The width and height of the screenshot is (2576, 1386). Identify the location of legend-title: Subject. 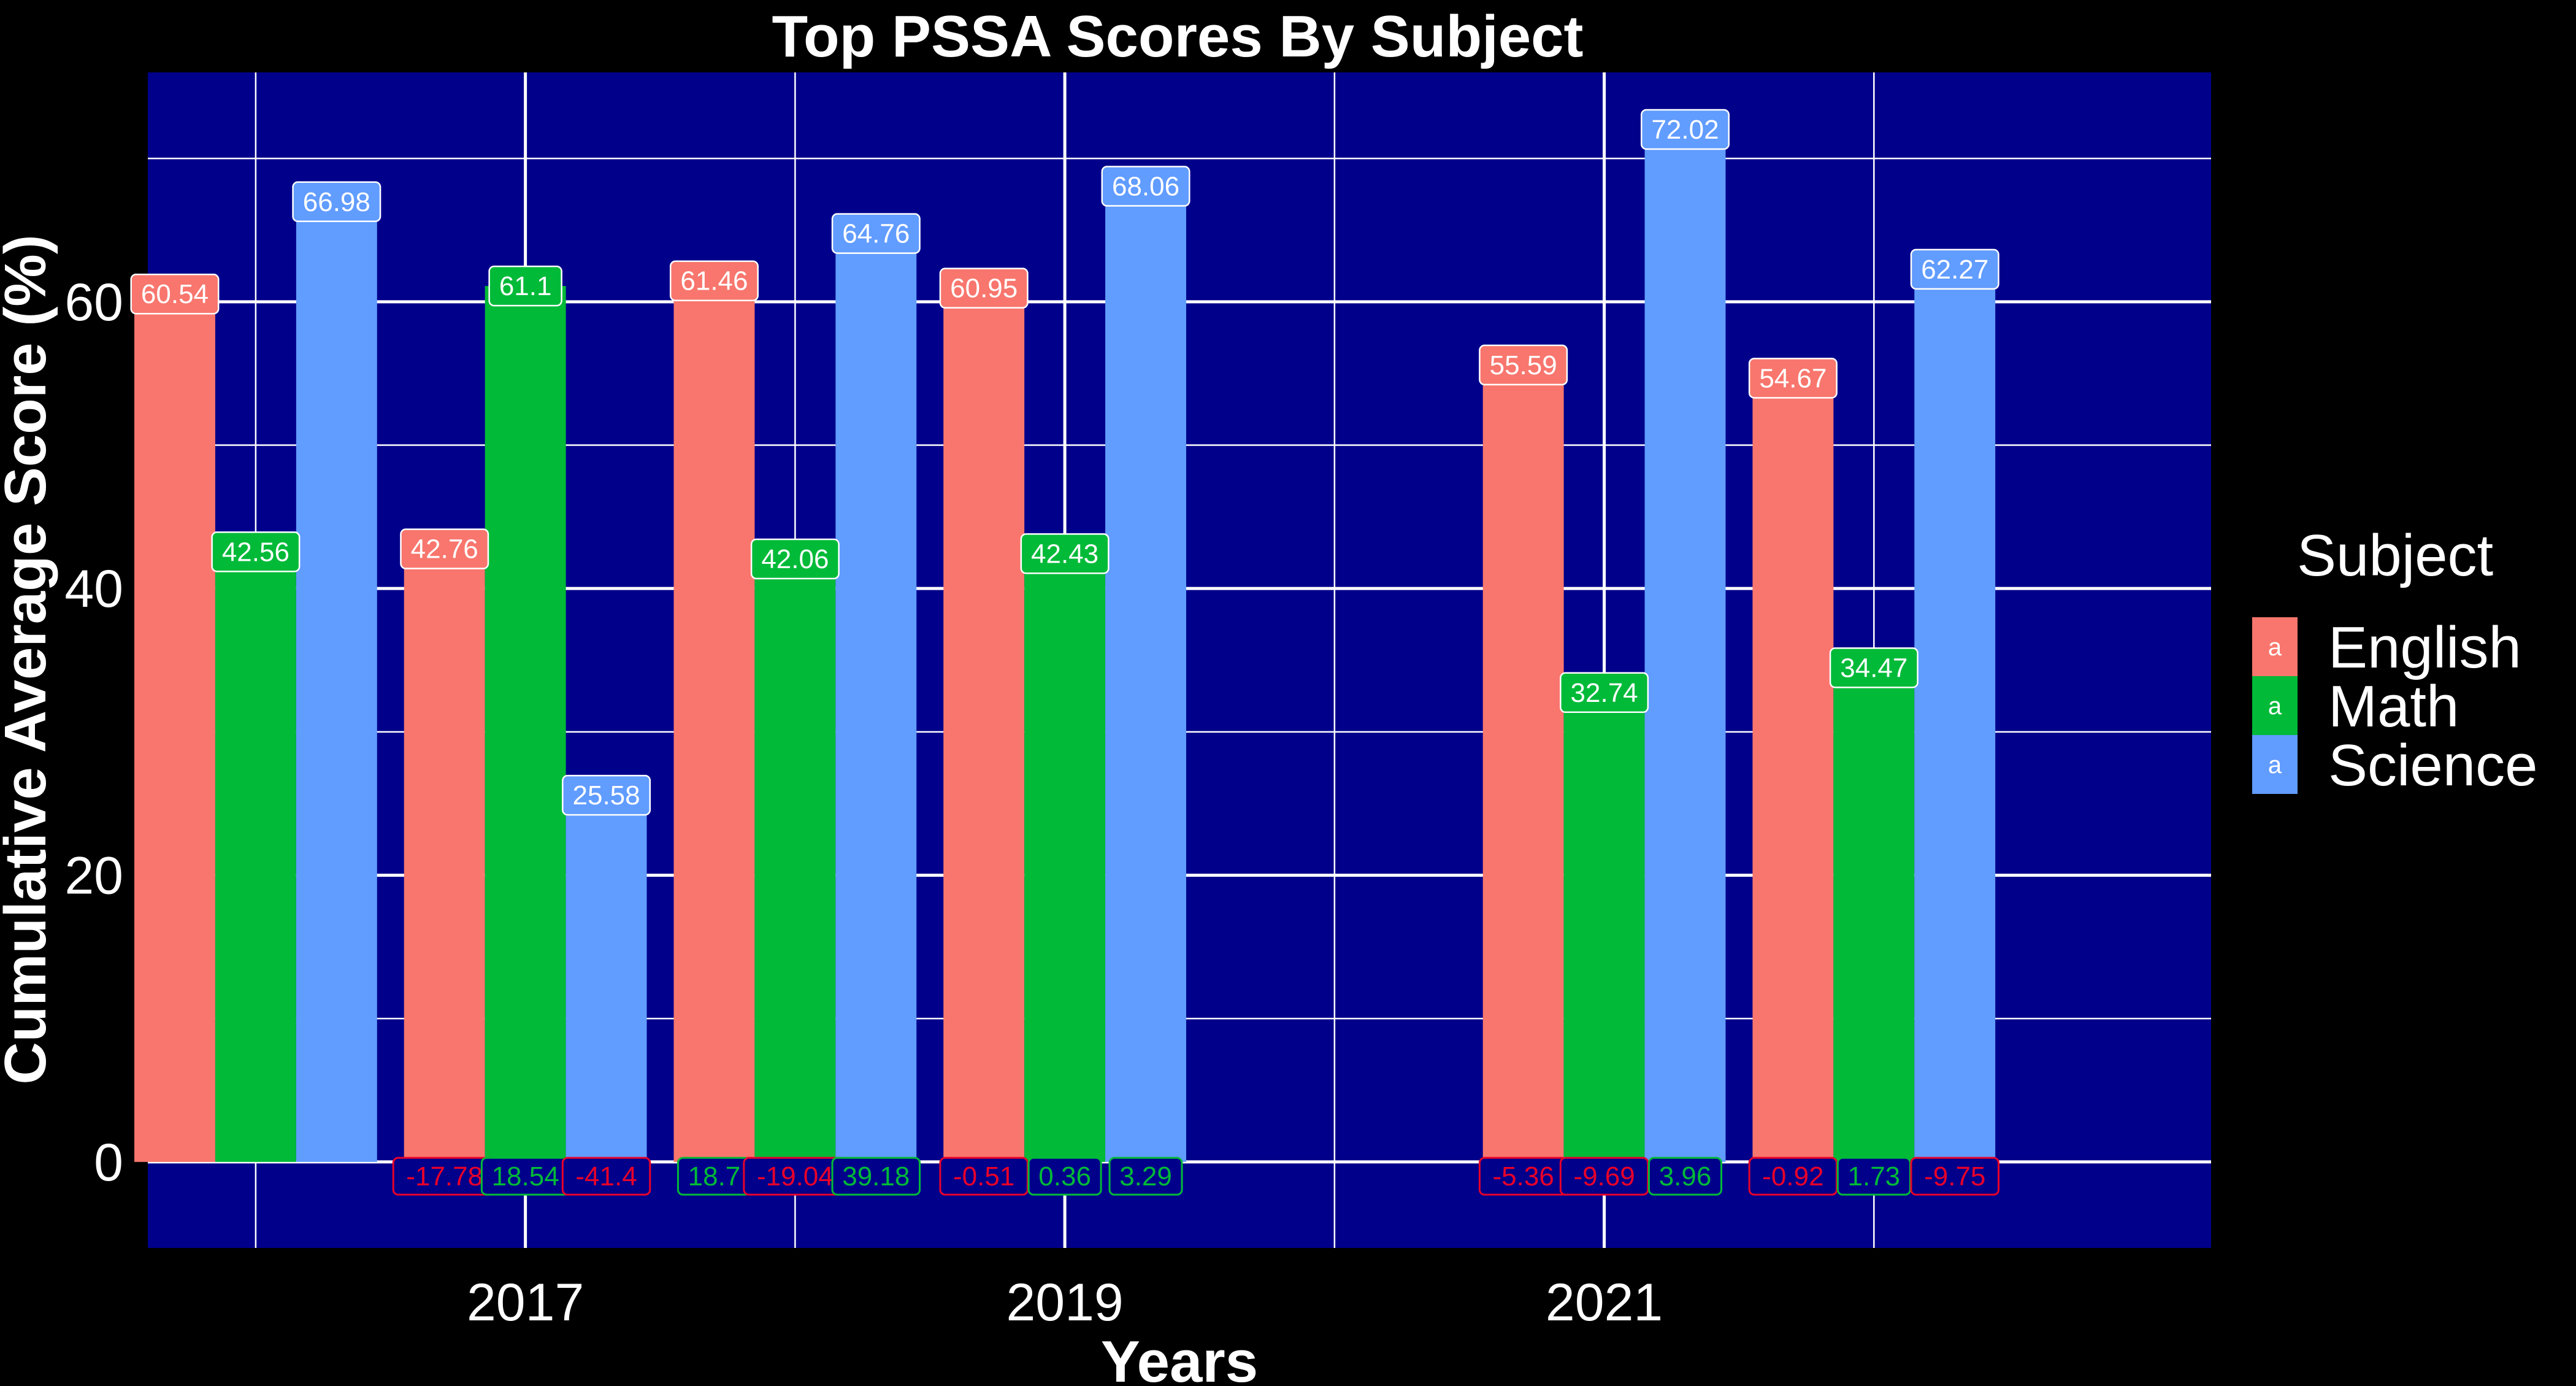
(2395, 555).